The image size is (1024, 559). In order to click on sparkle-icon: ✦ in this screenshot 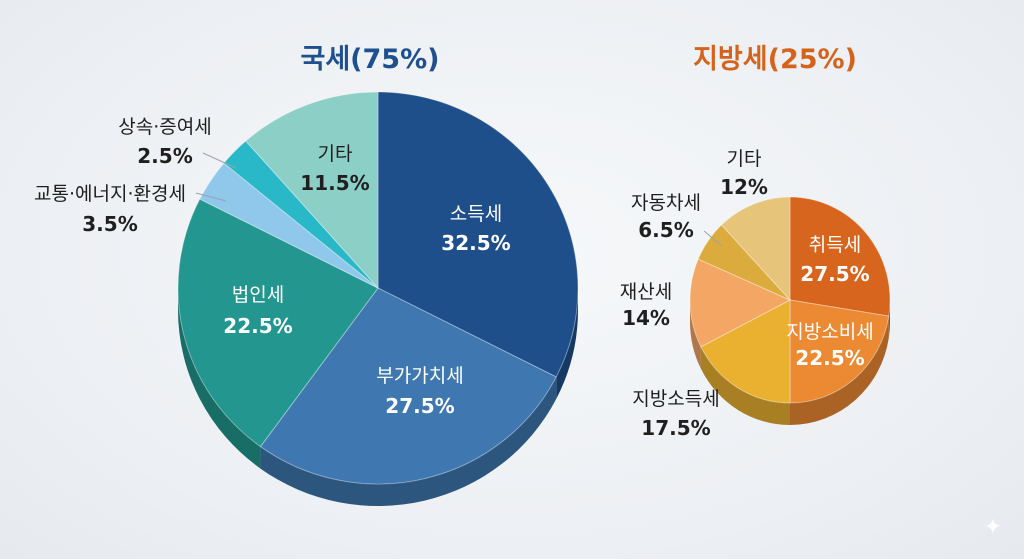, I will do `click(992, 527)`.